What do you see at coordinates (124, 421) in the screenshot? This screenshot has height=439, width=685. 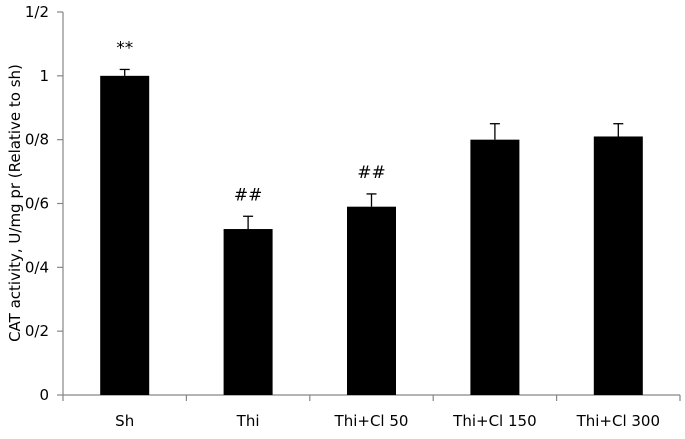 I see `x-tick-label: Sh` at bounding box center [124, 421].